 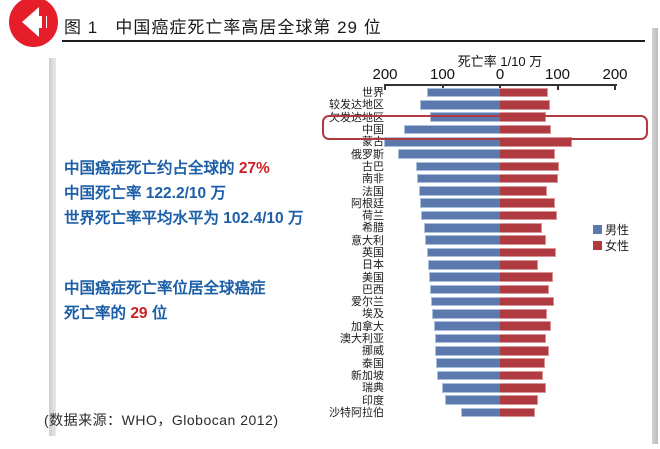 What do you see at coordinates (367, 375) in the screenshot?
I see `category-label: 新加坡` at bounding box center [367, 375].